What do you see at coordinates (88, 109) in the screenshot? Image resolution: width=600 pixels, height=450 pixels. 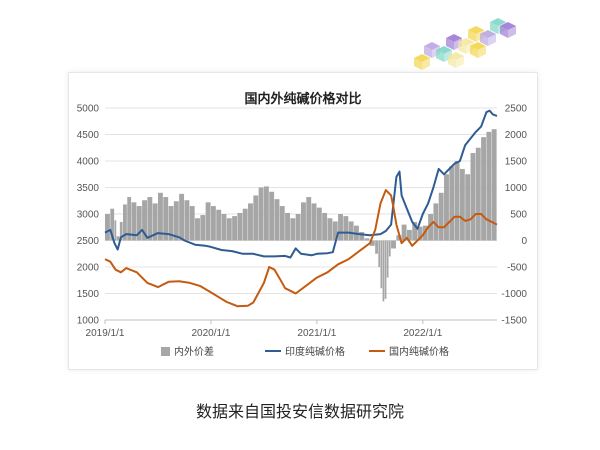 I see `y-left-tick-label: 5000` at bounding box center [88, 109].